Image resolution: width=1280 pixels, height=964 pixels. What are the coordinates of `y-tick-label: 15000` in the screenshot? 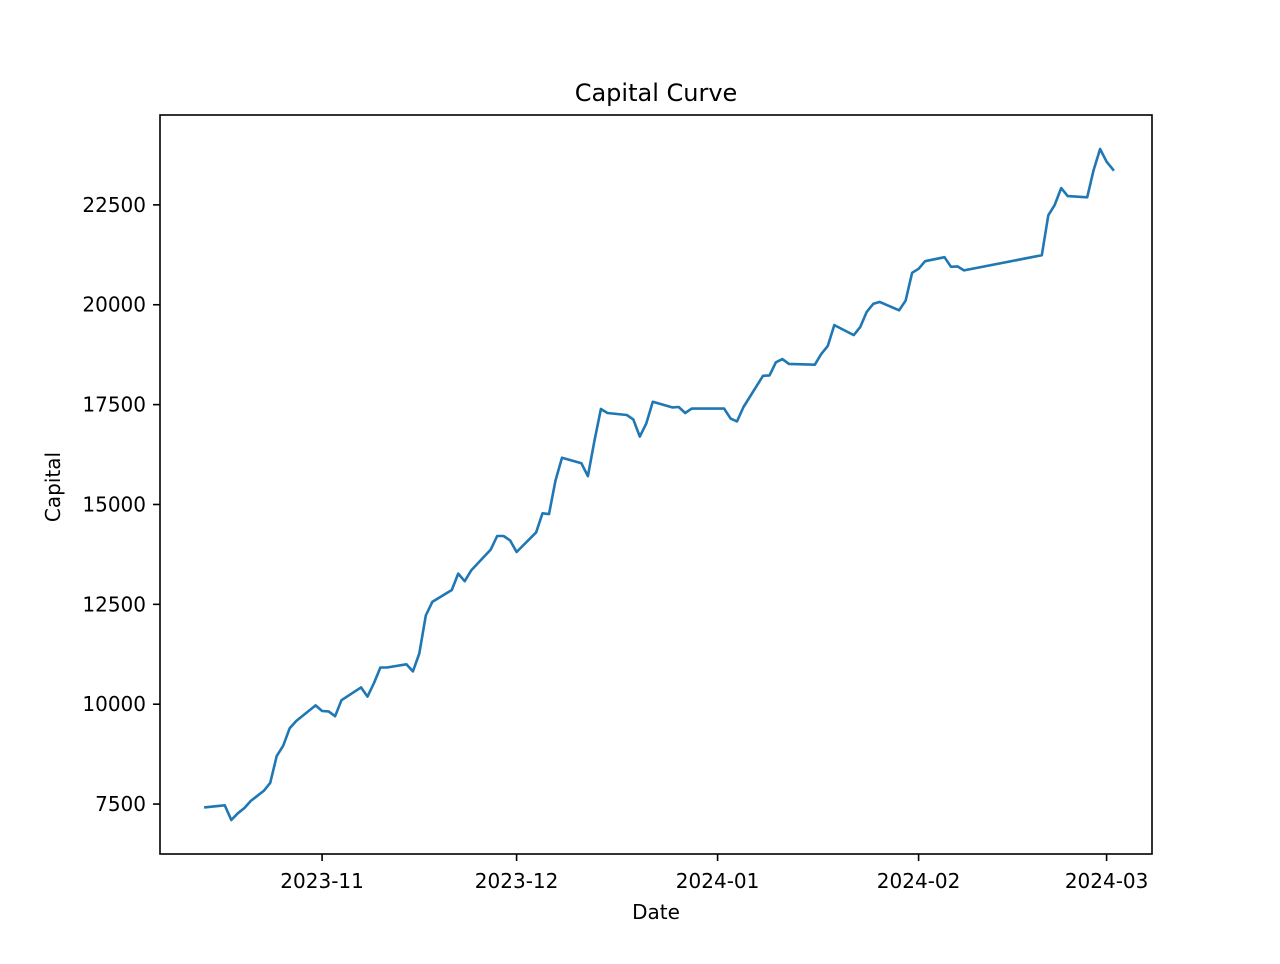 It's located at (114, 504).